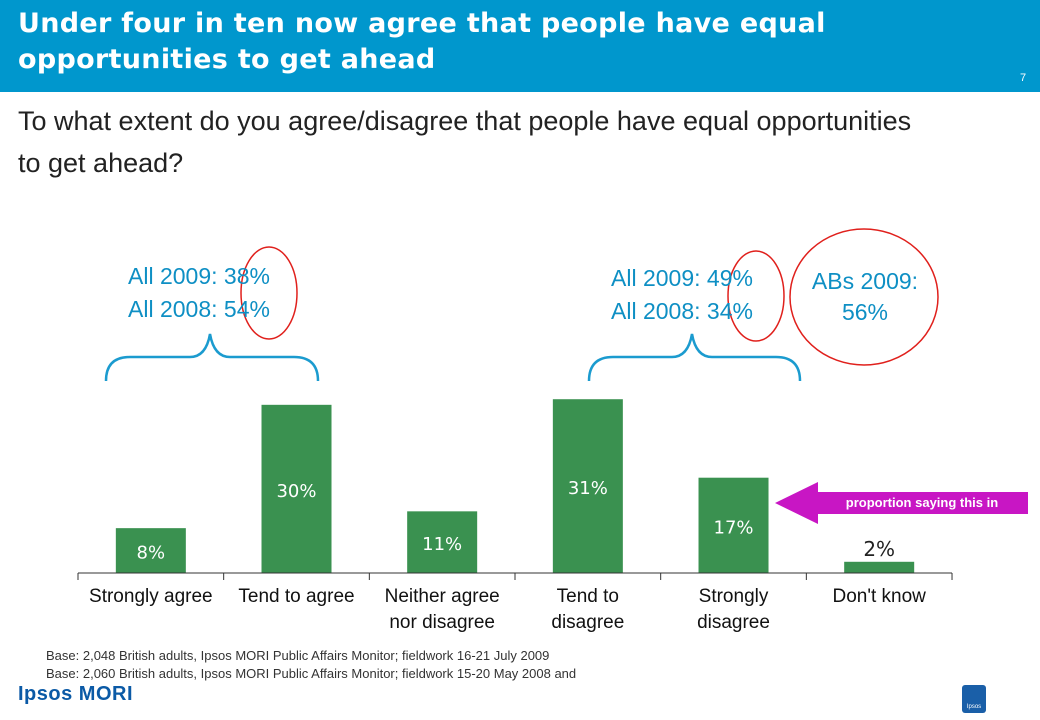  I want to click on abs-annotation-label: ABs 2009:, so click(865, 281).